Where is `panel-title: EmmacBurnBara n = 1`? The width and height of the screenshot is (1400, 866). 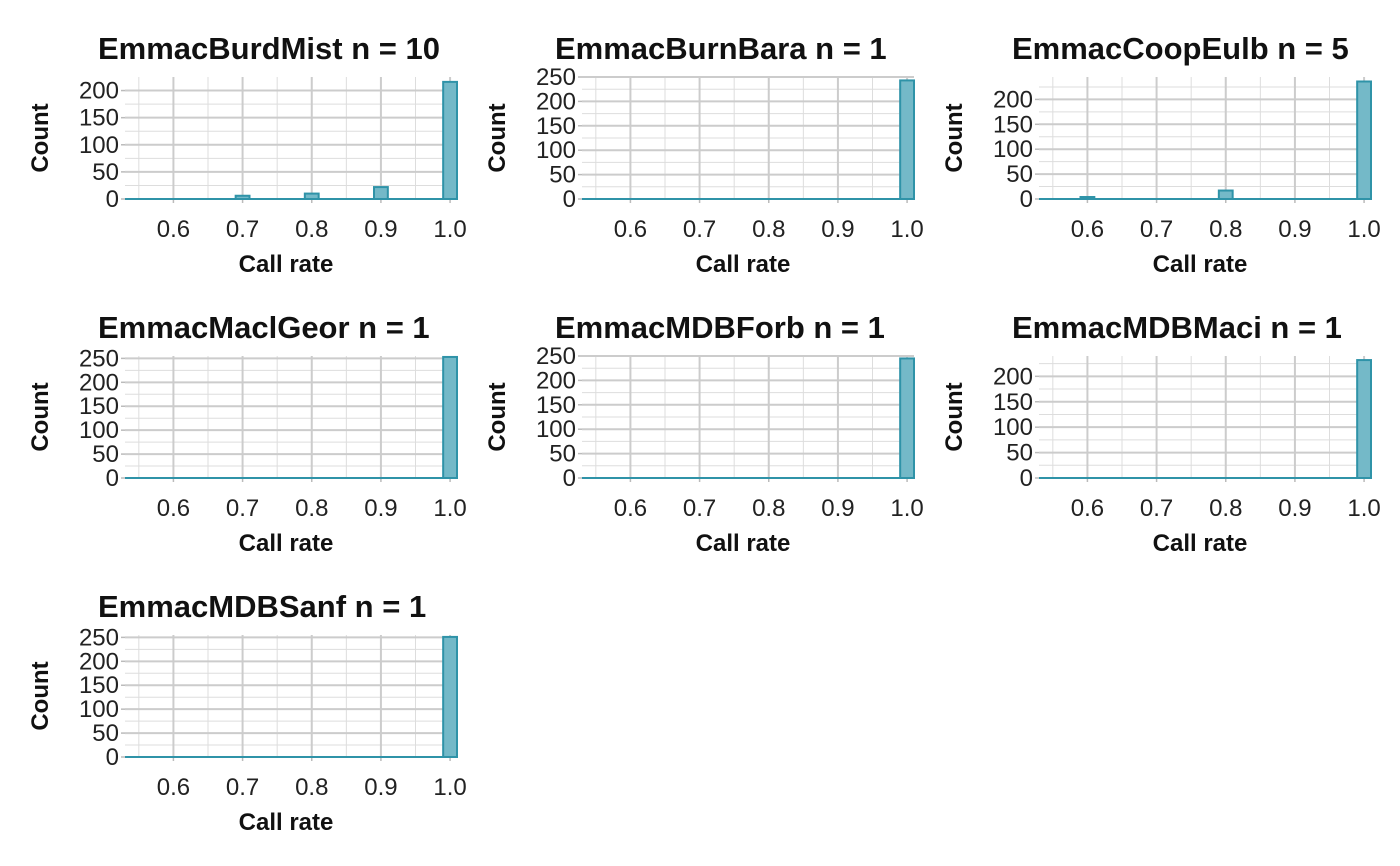
panel-title: EmmacBurnBara n = 1 is located at coordinates (721, 48).